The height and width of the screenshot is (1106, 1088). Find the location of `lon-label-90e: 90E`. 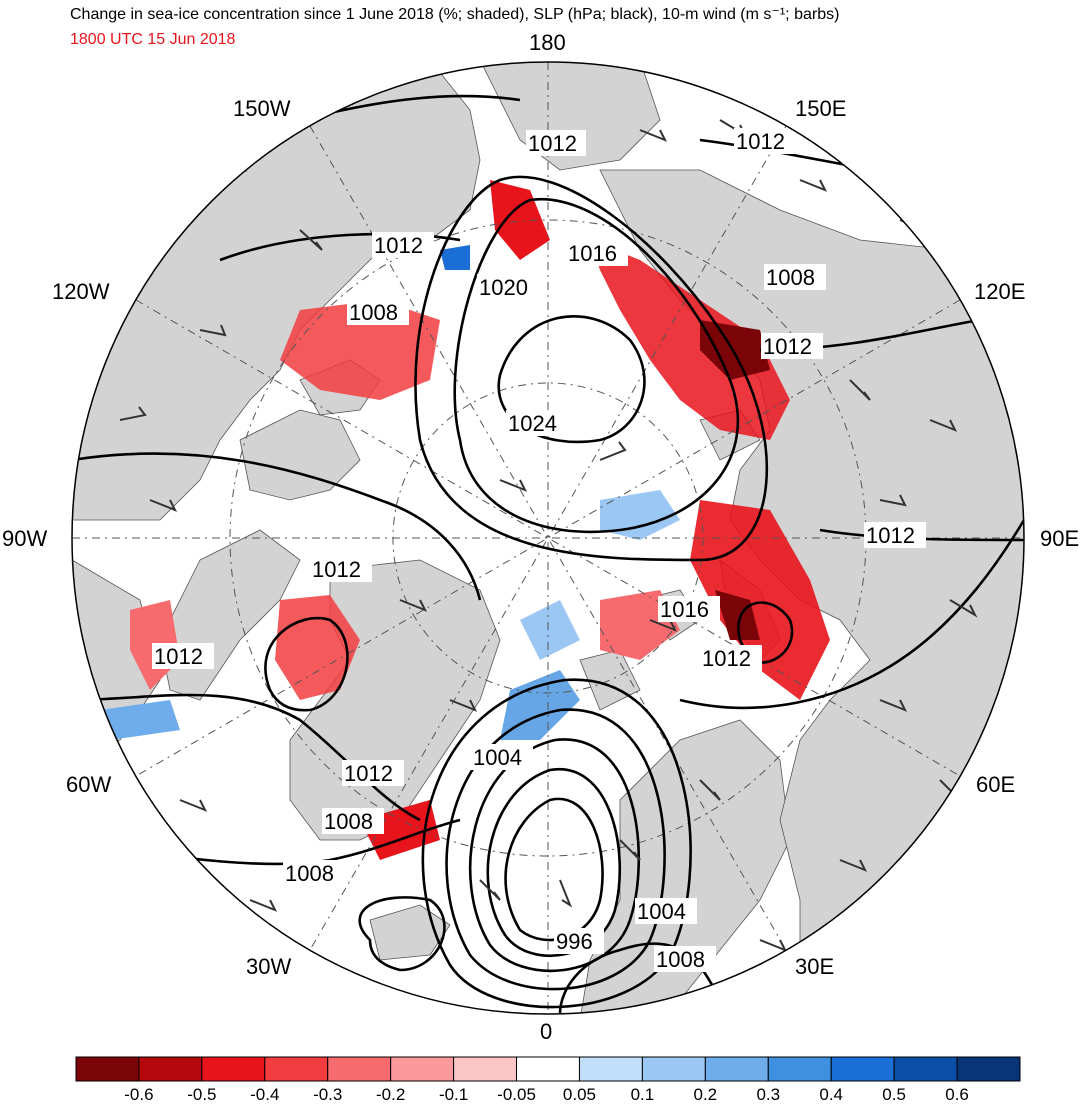

lon-label-90e: 90E is located at coordinates (1060, 538).